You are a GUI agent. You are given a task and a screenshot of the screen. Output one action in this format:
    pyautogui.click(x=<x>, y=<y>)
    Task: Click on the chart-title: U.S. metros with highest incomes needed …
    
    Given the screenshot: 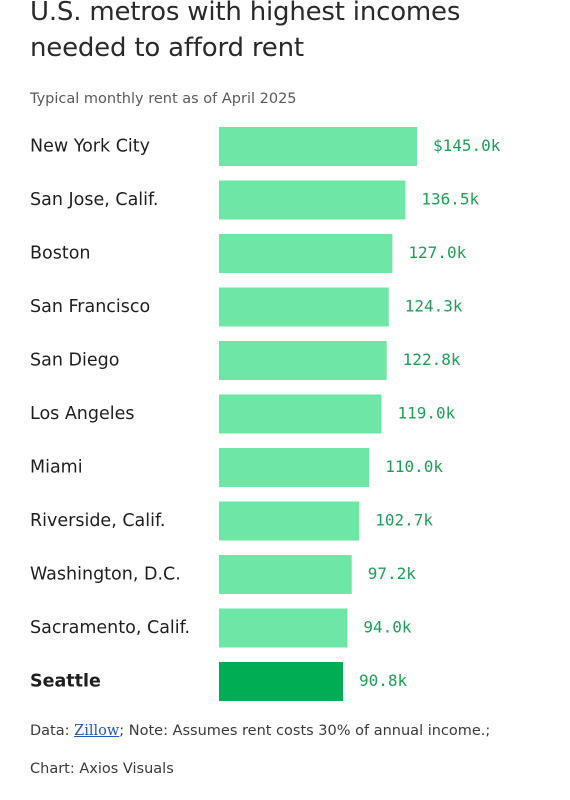 What is the action you would take?
    pyautogui.click(x=245, y=31)
    